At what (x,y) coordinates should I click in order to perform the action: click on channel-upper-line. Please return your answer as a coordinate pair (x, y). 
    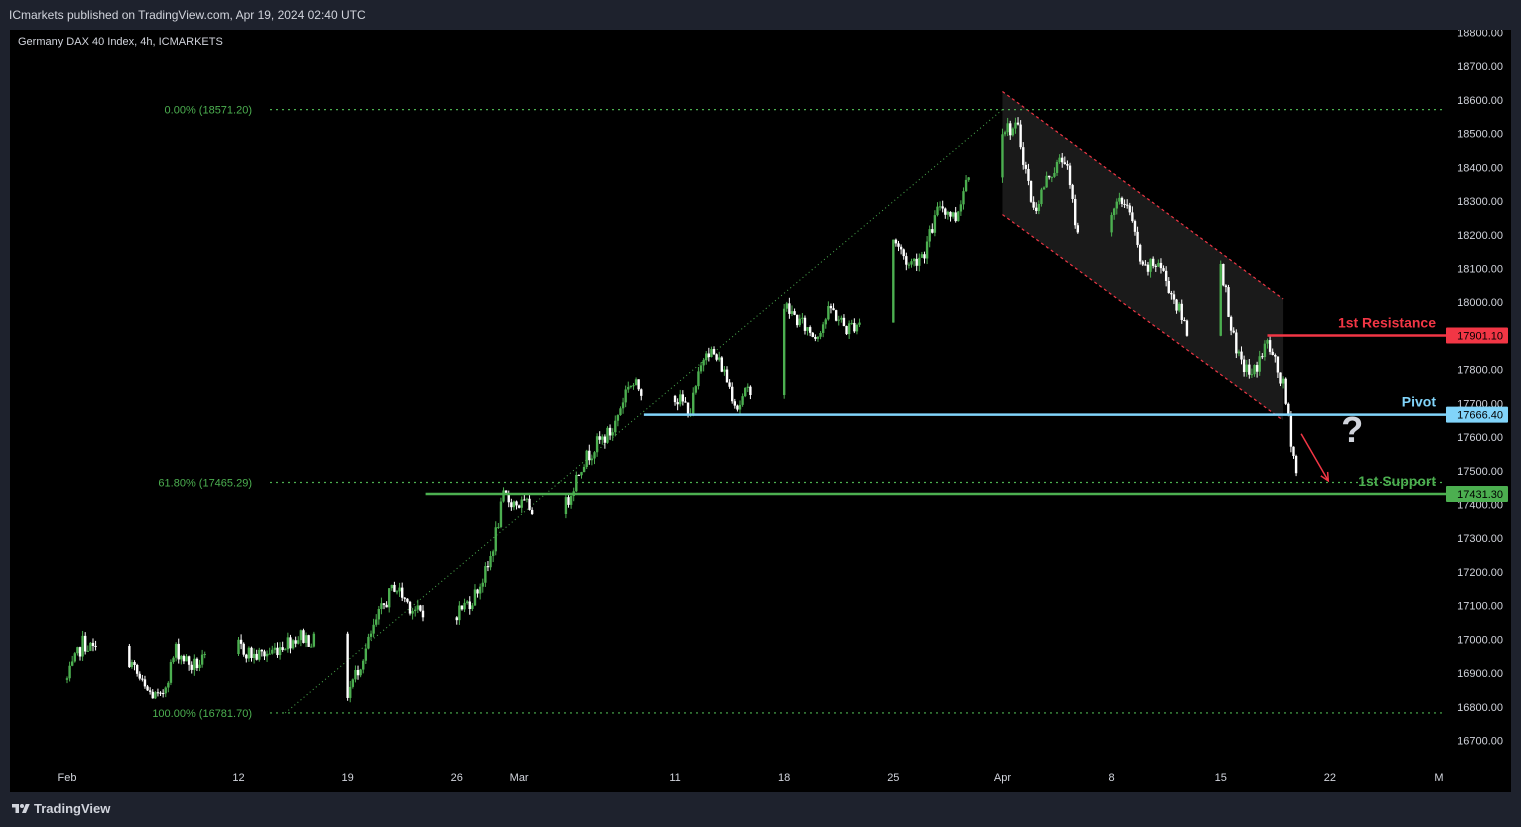
    Looking at the image, I should click on (1143, 195).